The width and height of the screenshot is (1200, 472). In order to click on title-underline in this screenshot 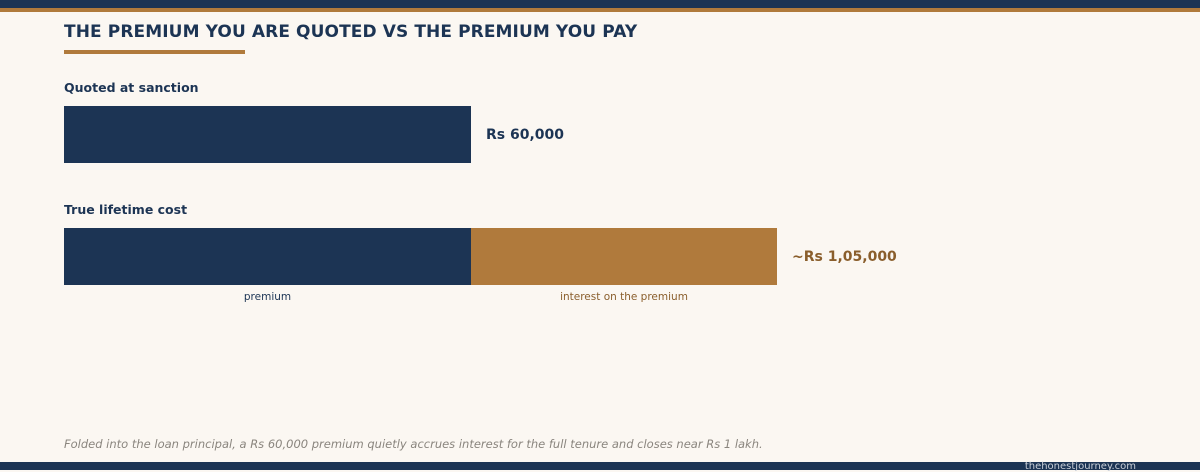, I will do `click(154, 52)`.